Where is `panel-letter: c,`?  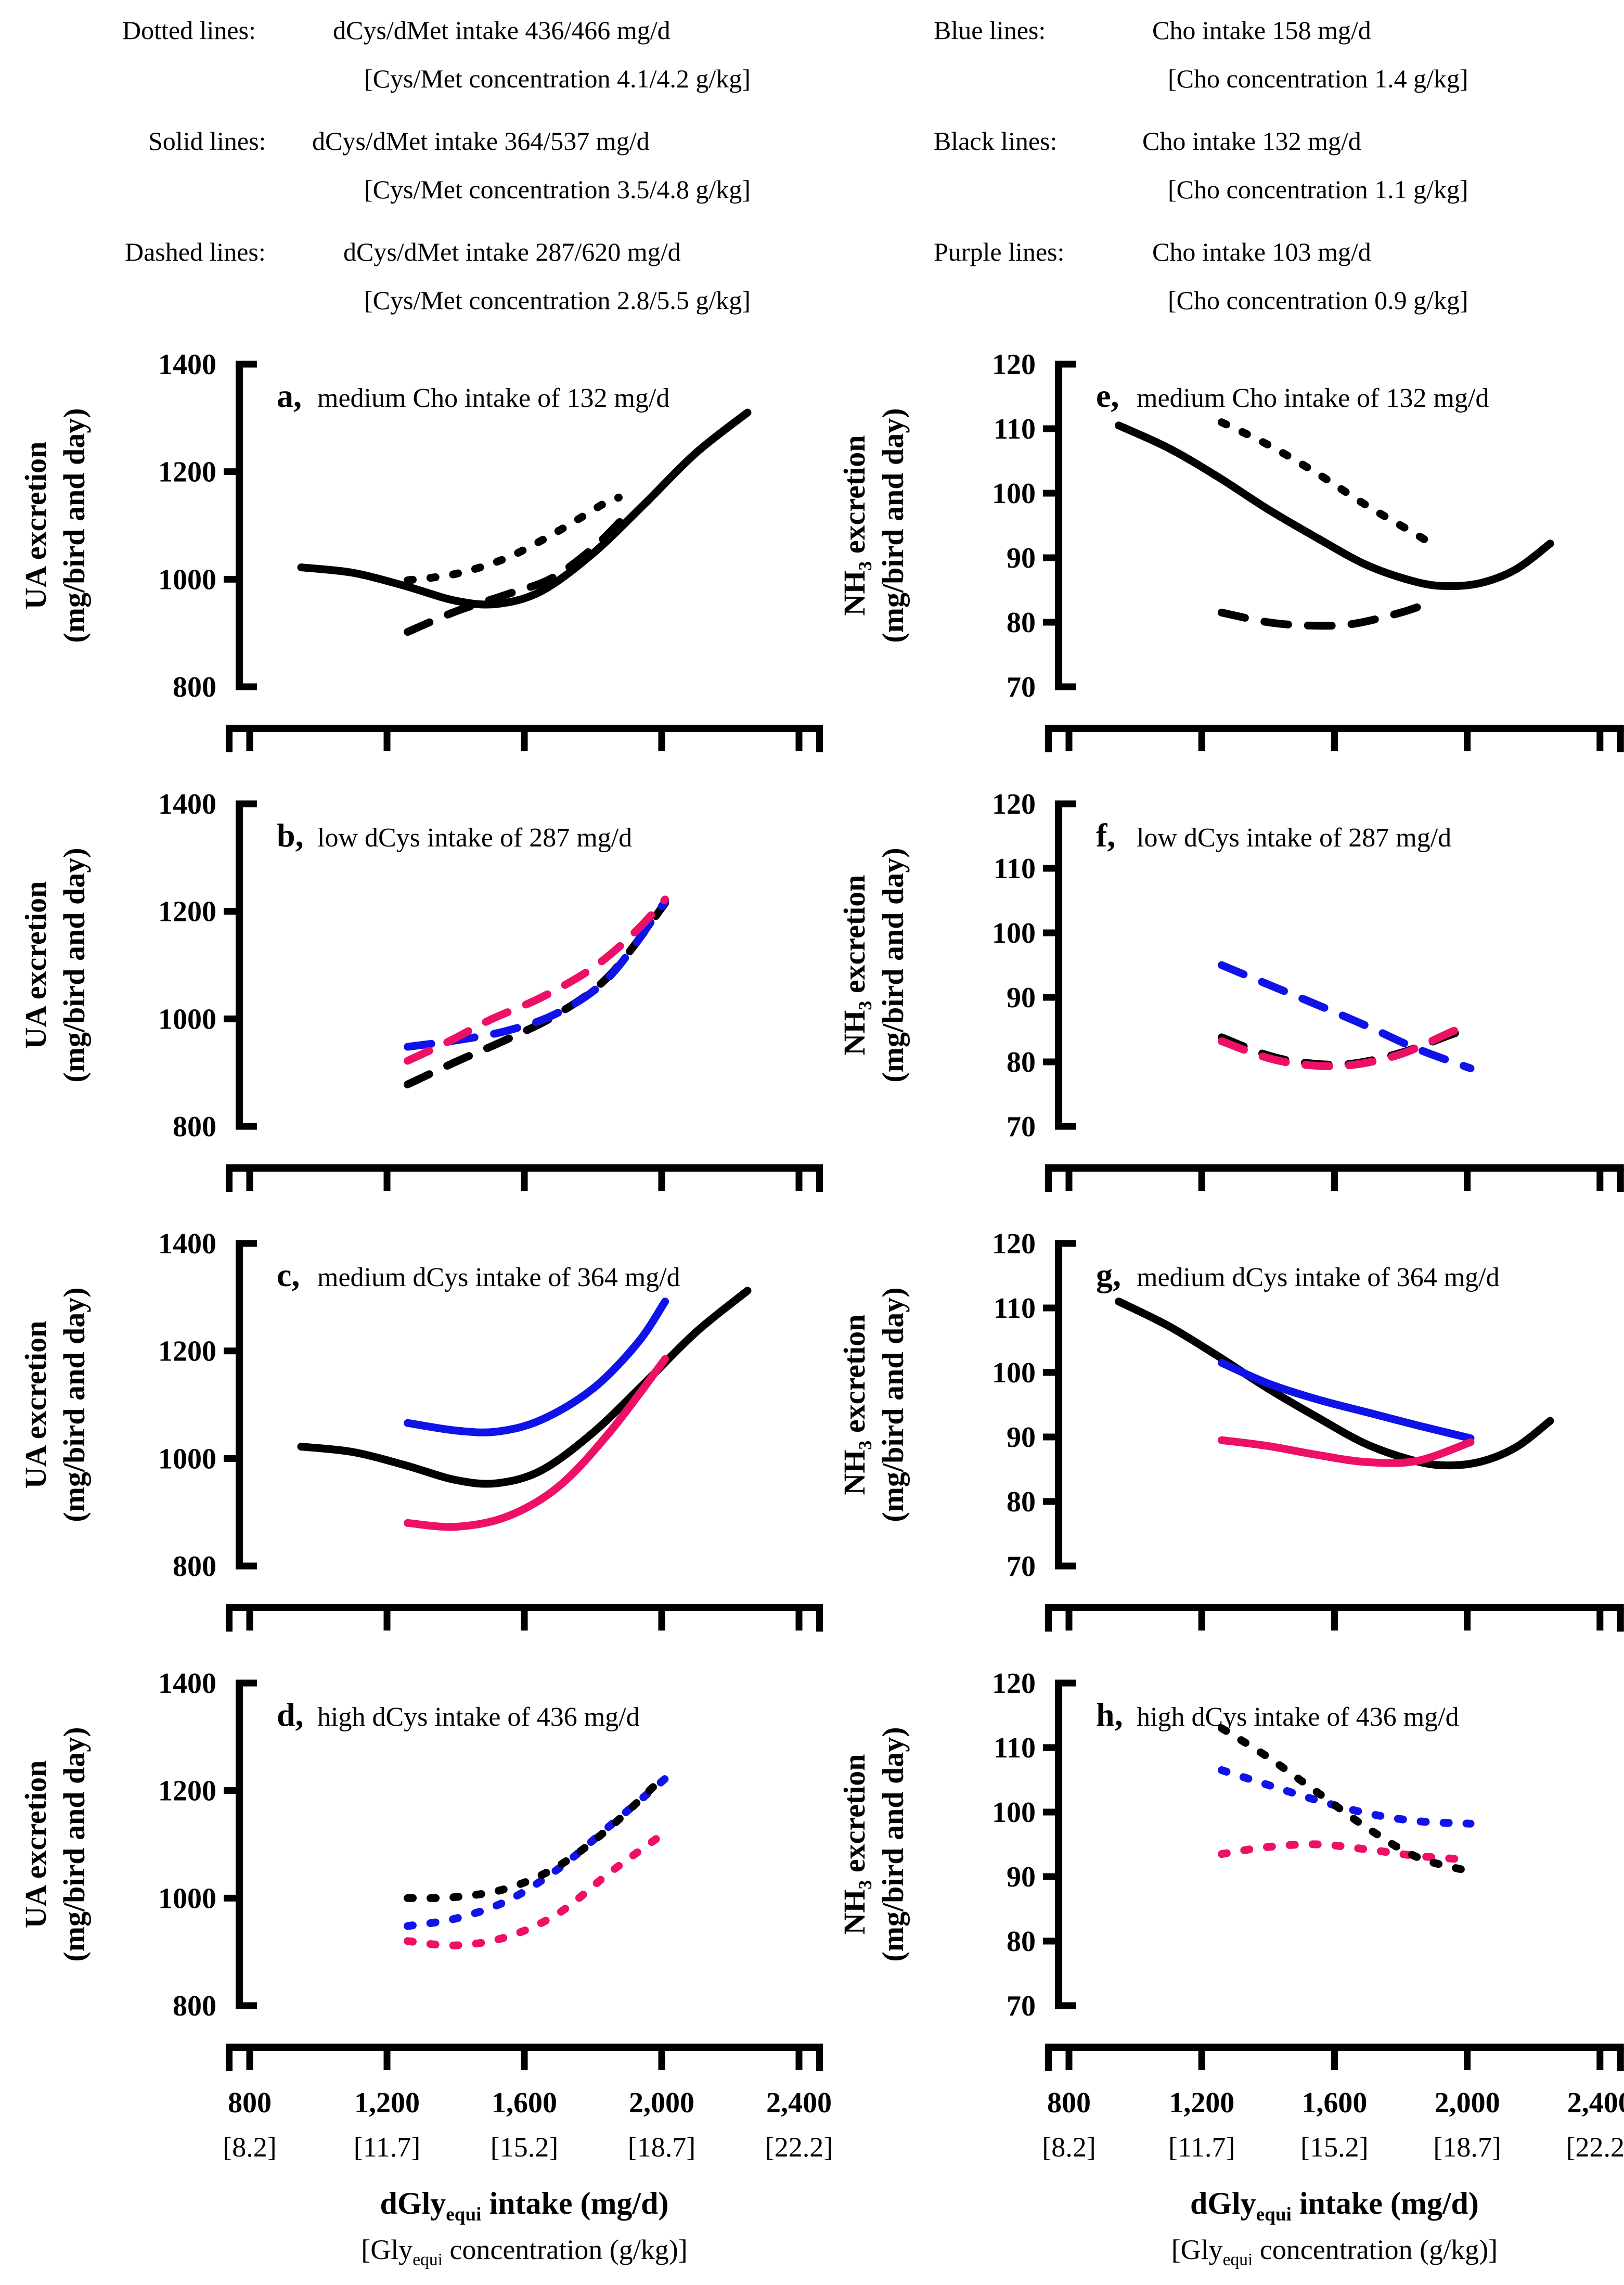
panel-letter: c, is located at coordinates (288, 1274).